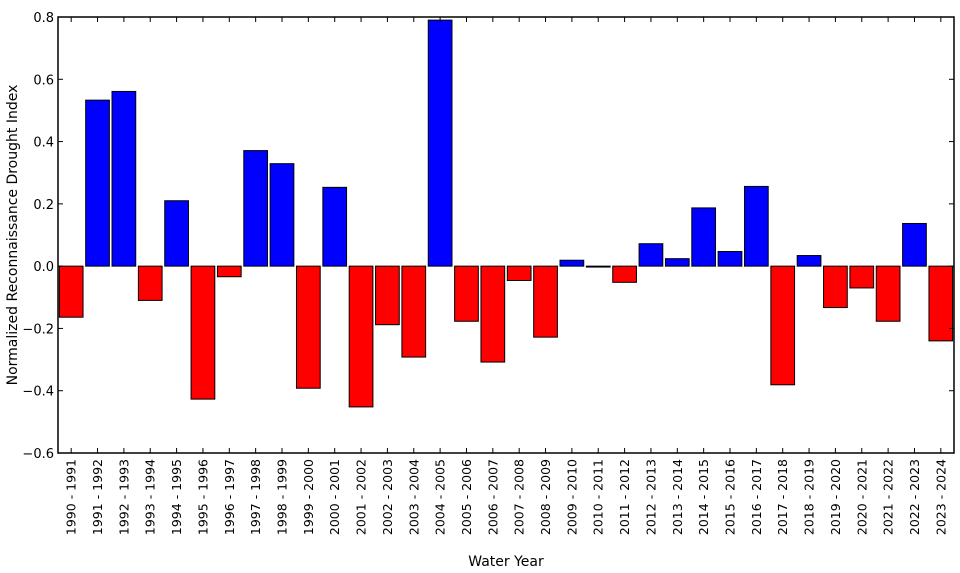 The image size is (960, 573). I want to click on x-tick-label: 2005 - 2006, so click(466, 497).